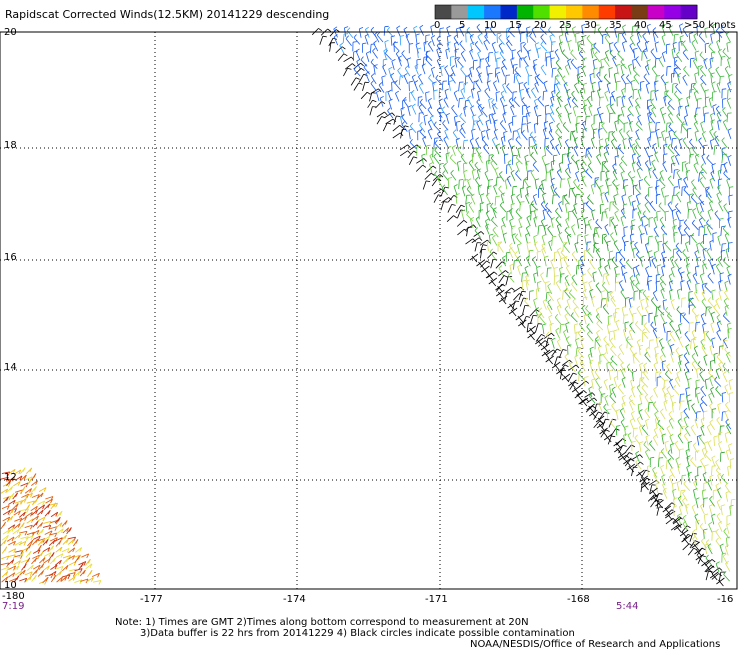 This screenshot has height=650, width=740. What do you see at coordinates (294, 599) in the screenshot?
I see `lon-label-m174: -174` at bounding box center [294, 599].